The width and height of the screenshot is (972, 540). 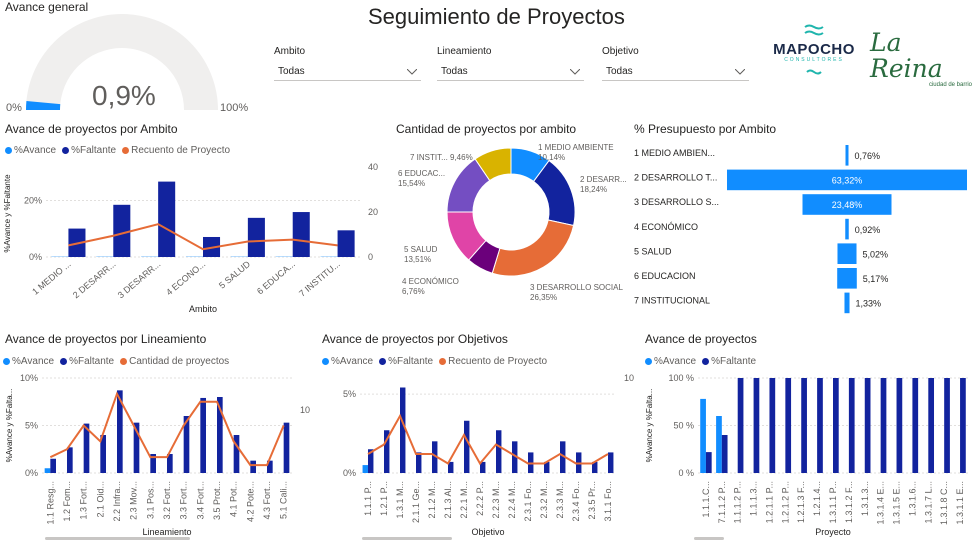 What do you see at coordinates (35, 257) in the screenshot?
I see `y-tick-label: 0%` at bounding box center [35, 257].